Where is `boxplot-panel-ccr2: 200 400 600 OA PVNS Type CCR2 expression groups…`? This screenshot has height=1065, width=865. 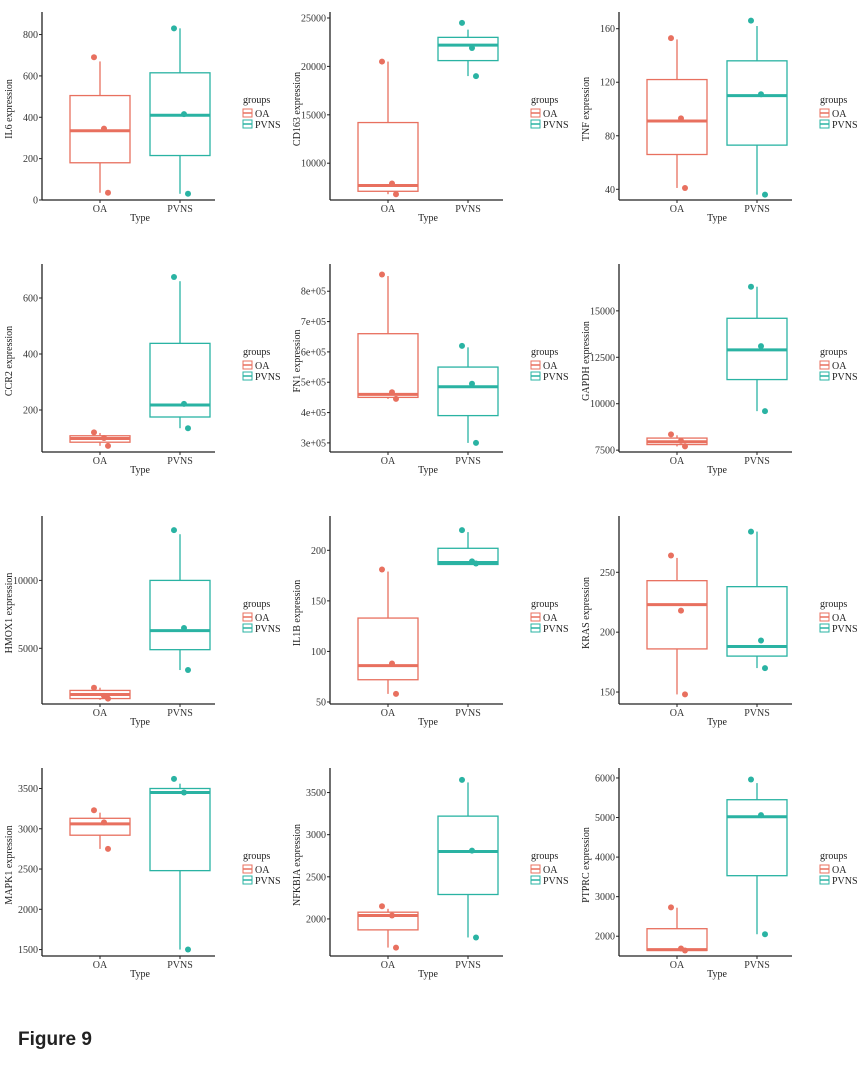
boxplot-panel-ccr2: 200 400 600 OA PVNS Type CCR2 expression groups… is located at coordinates (144, 378).